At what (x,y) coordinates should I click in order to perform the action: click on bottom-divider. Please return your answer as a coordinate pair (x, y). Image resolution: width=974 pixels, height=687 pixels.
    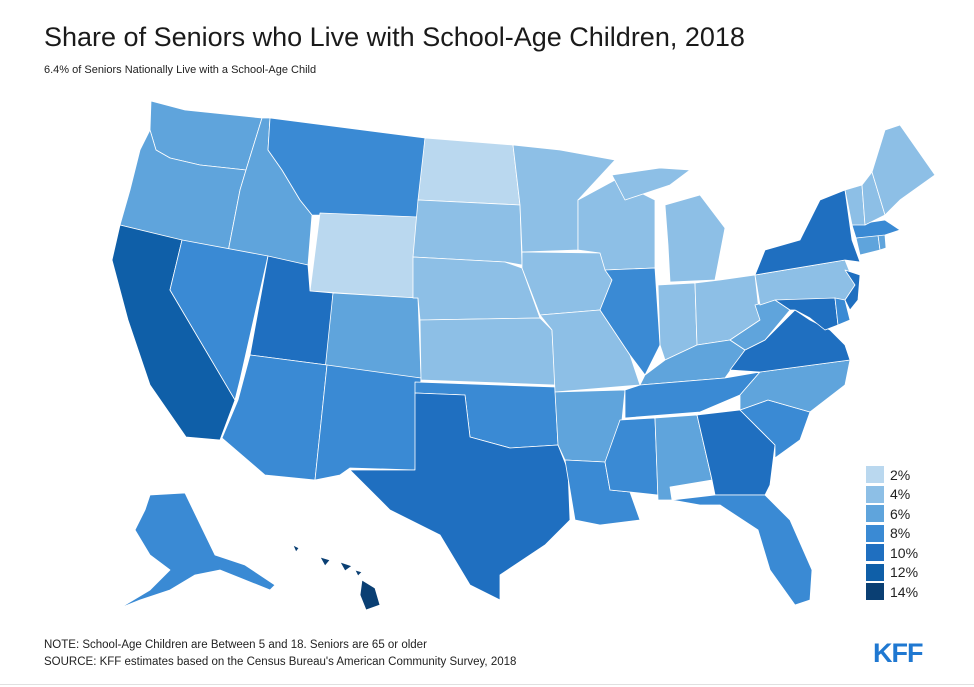
    Looking at the image, I should click on (487, 684).